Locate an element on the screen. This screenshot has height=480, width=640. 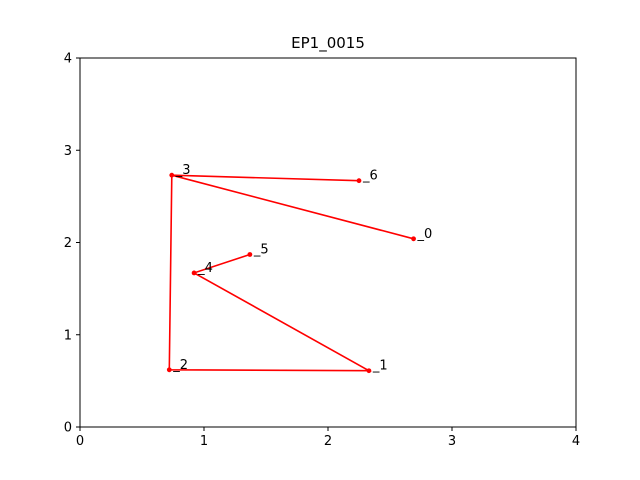
series-line-upper is located at coordinates (292, 207).